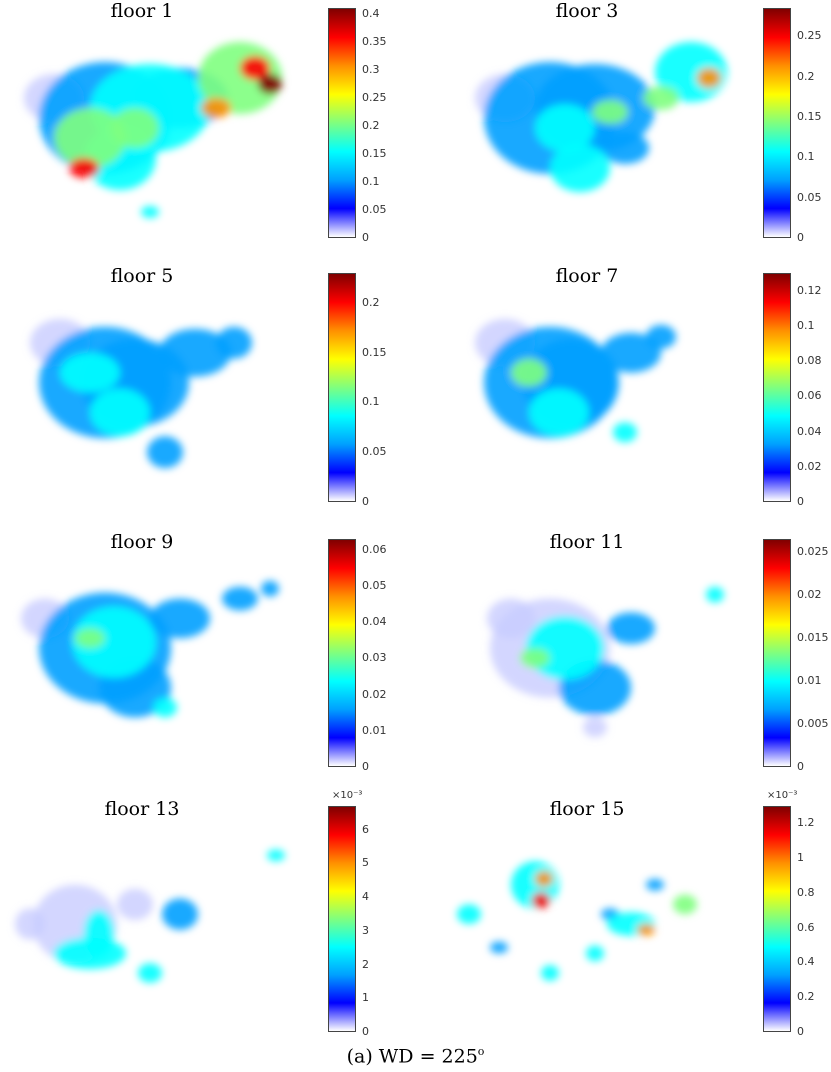 The width and height of the screenshot is (831, 1072). What do you see at coordinates (481, 1051) in the screenshot?
I see `caption-degree: o` at bounding box center [481, 1051].